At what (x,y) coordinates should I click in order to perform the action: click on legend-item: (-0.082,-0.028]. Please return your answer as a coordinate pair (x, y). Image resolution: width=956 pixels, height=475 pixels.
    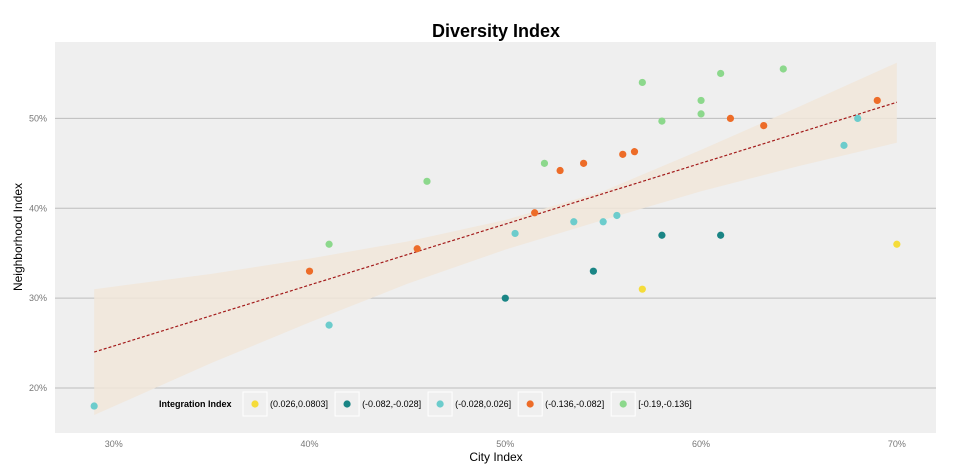
    Looking at the image, I should click on (377, 404).